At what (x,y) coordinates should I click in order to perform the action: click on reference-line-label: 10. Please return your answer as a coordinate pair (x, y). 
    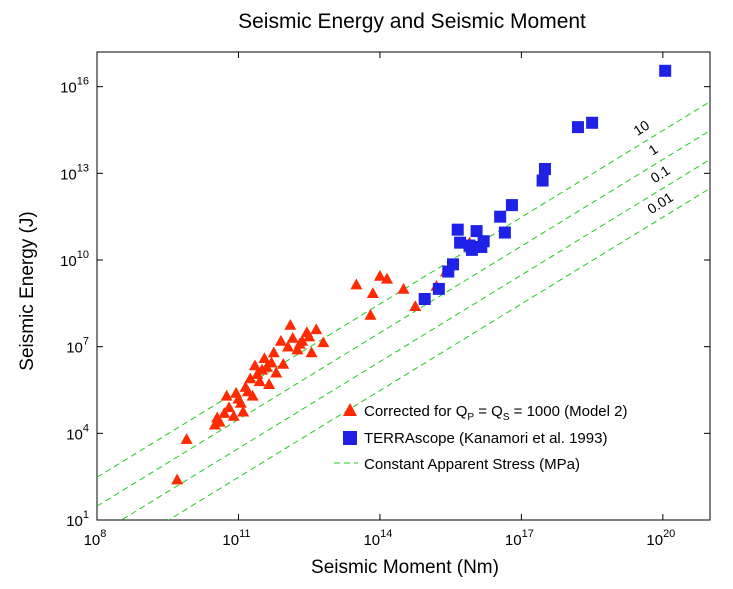
    Looking at the image, I should click on (641, 128).